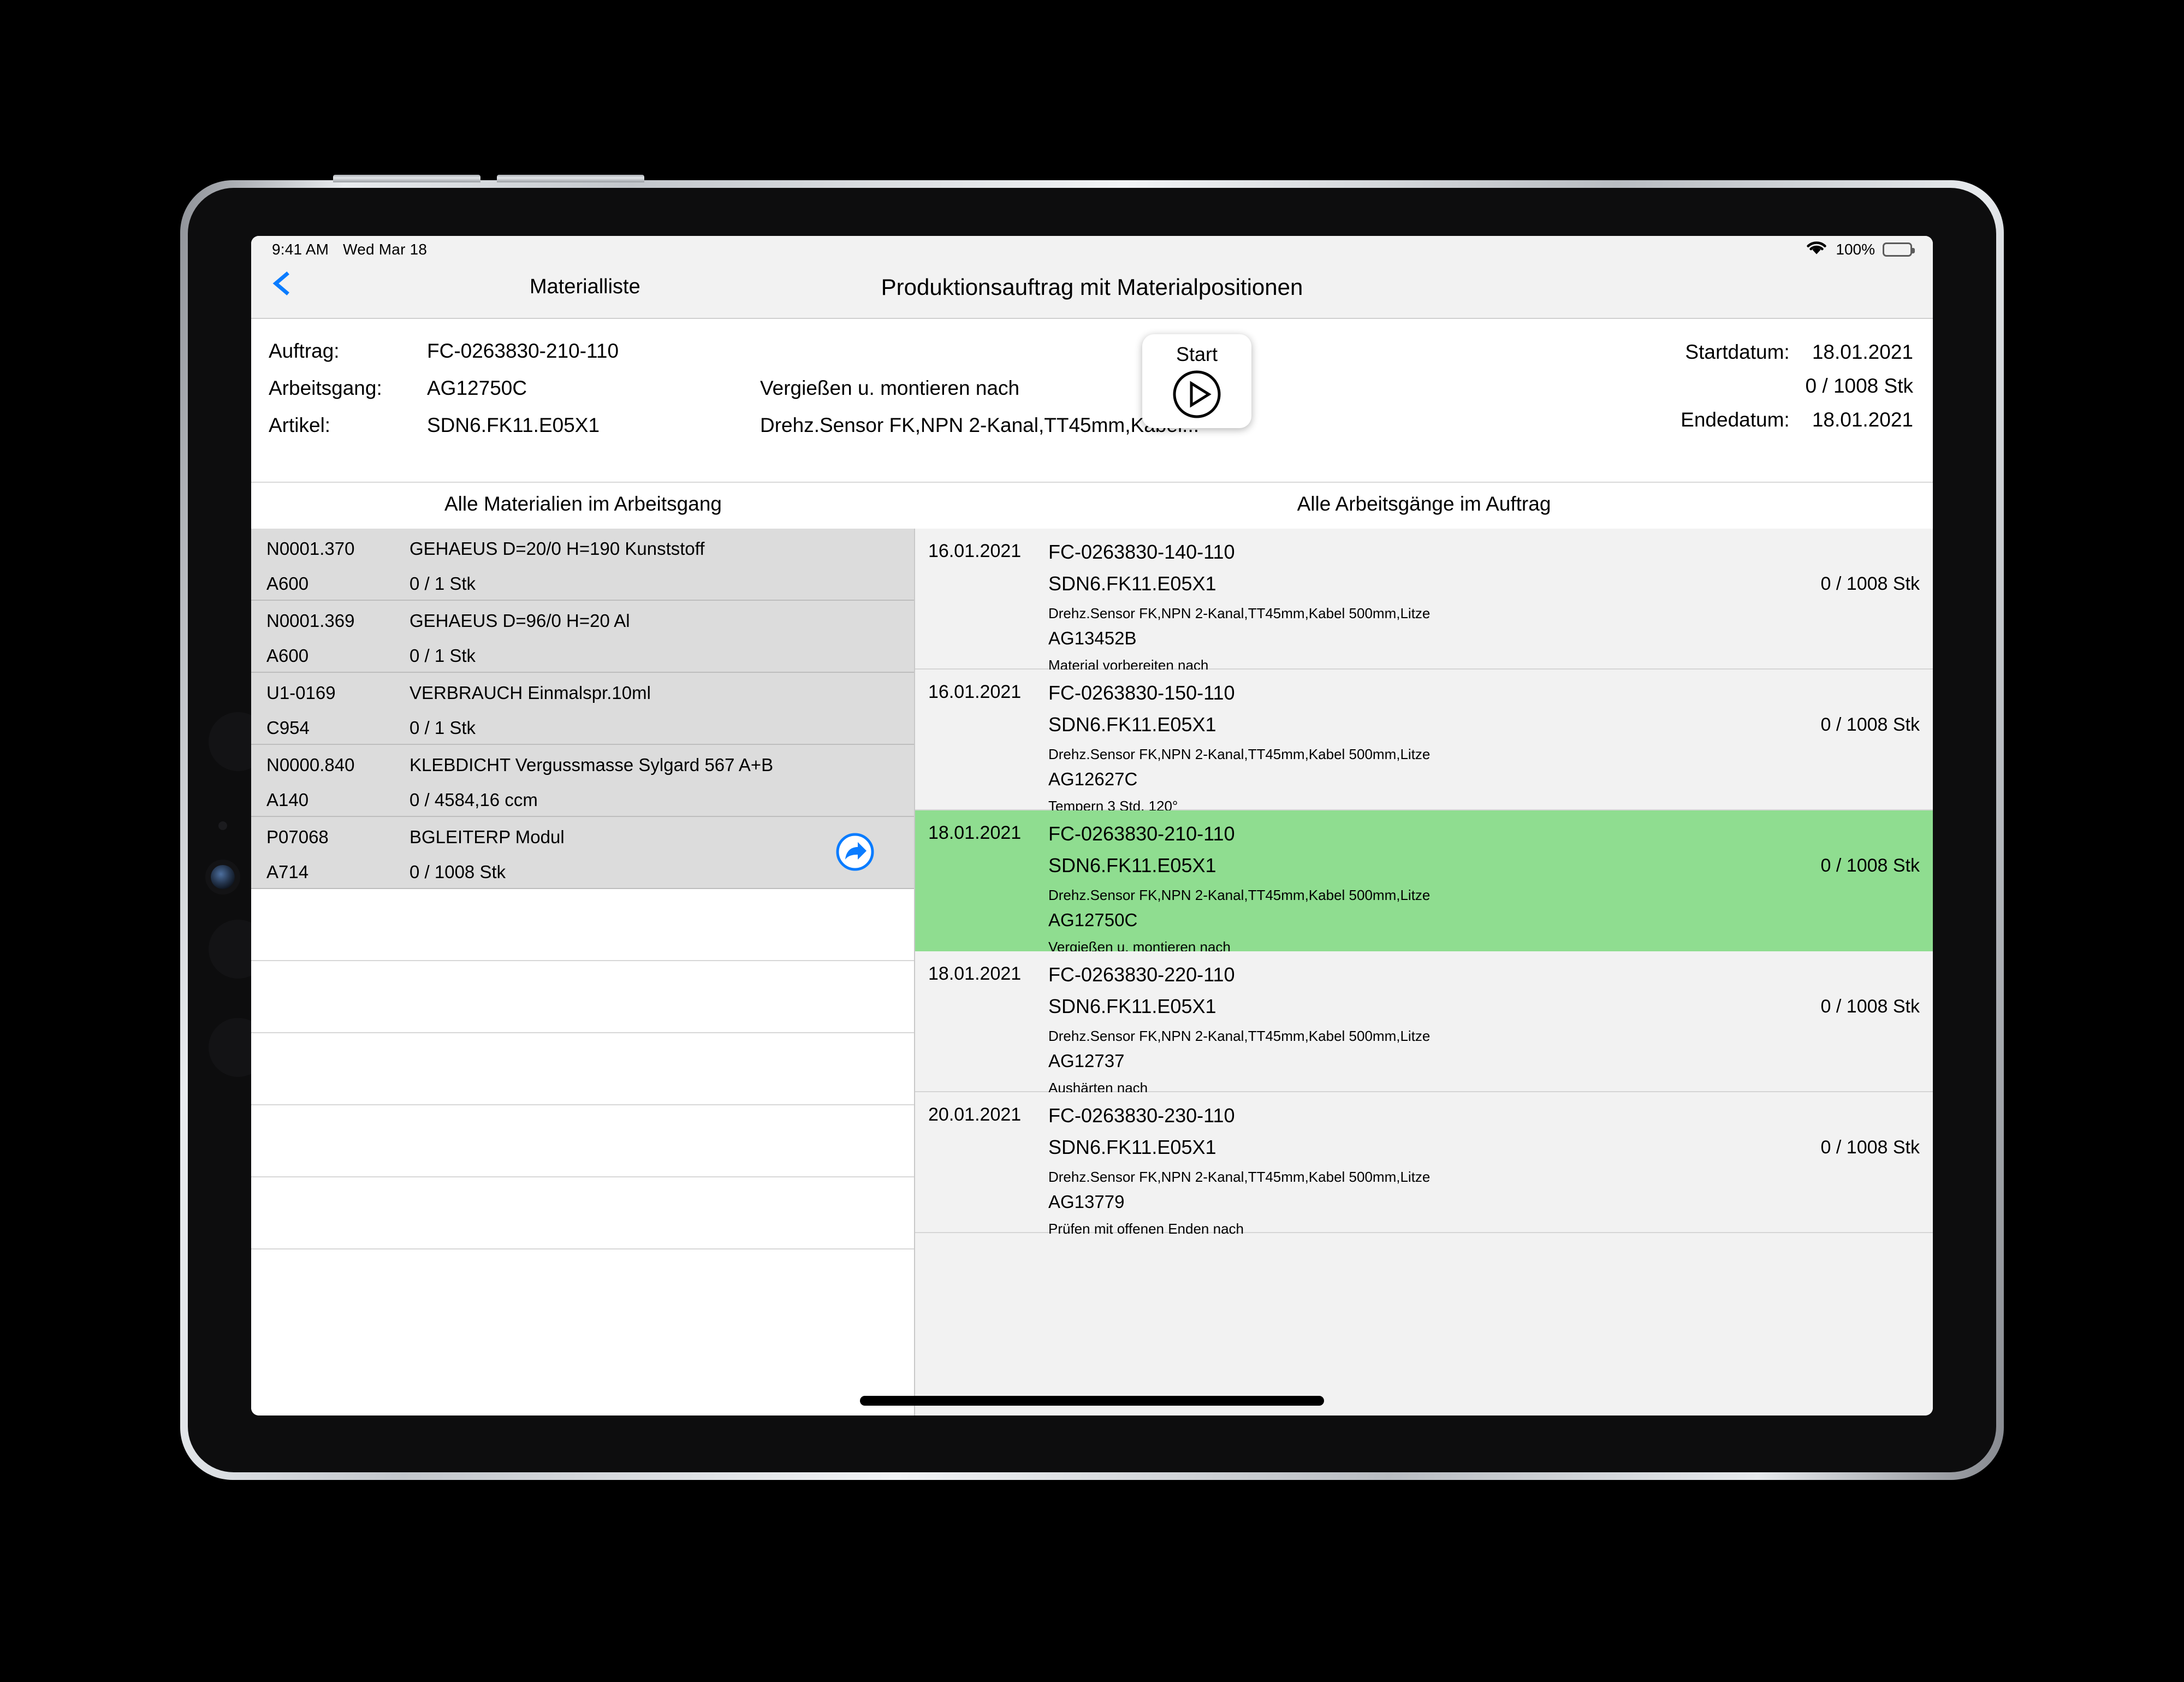  I want to click on start-button-label: Start, so click(1197, 354).